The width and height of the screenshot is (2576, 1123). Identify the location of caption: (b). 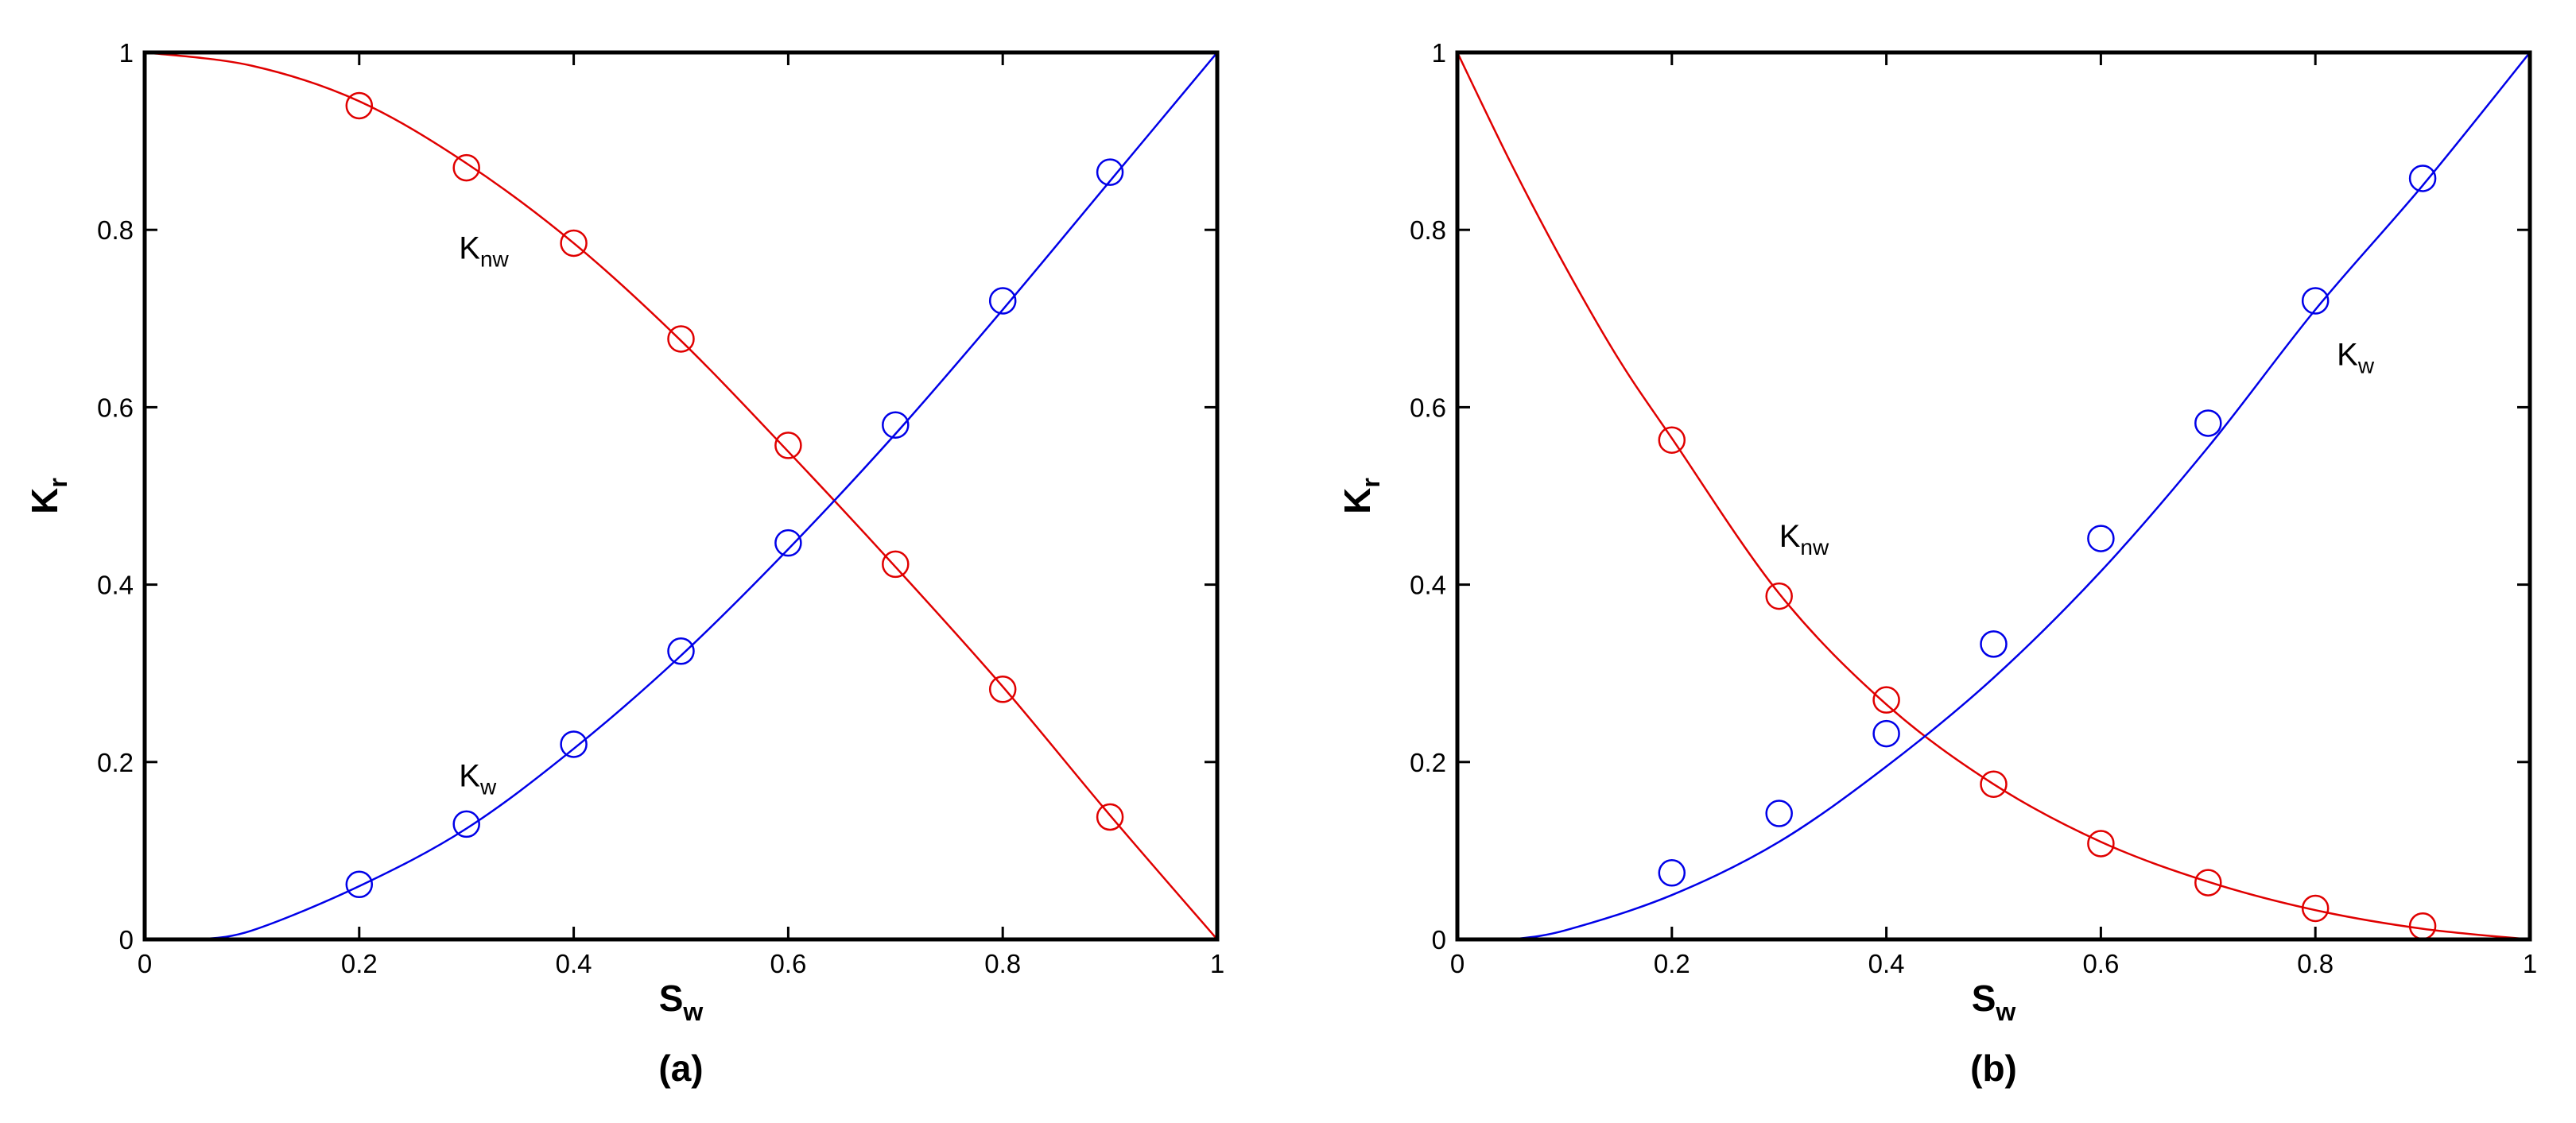
(1994, 1068).